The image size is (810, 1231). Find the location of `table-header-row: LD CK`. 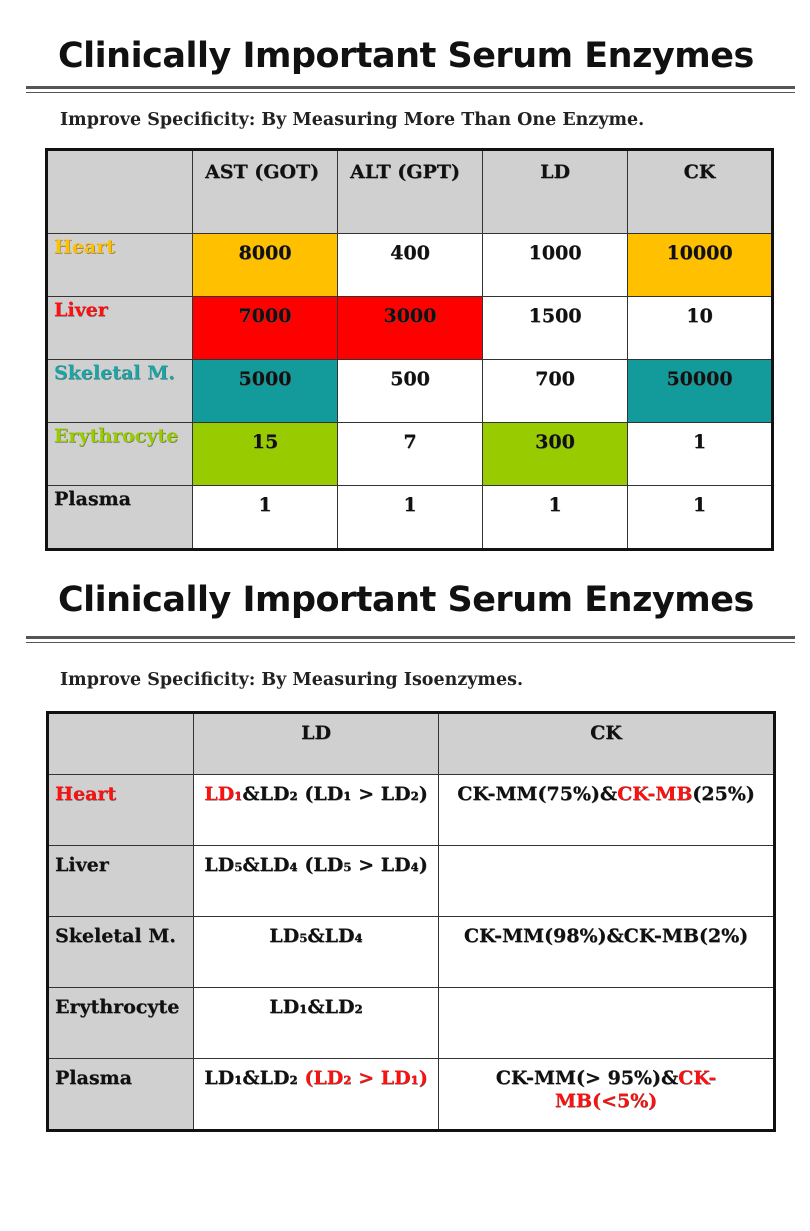

table-header-row: LD CK is located at coordinates (411, 743).